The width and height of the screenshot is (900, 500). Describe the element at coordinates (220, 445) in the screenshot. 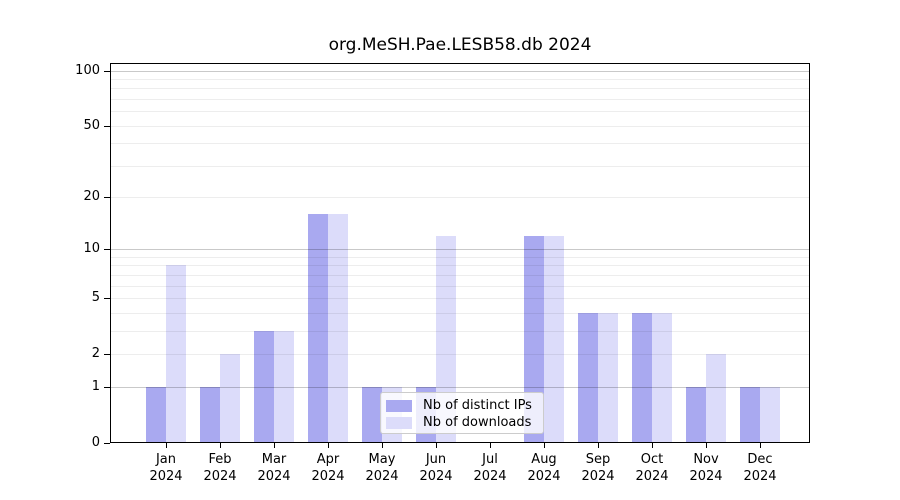

I see `x-tick-feb` at that location.